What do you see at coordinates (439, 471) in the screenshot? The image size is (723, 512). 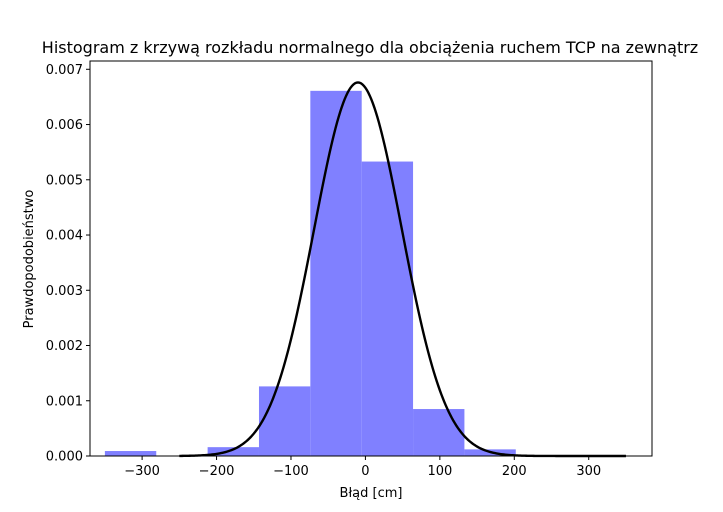 I see `x-tick-label: 100` at bounding box center [439, 471].